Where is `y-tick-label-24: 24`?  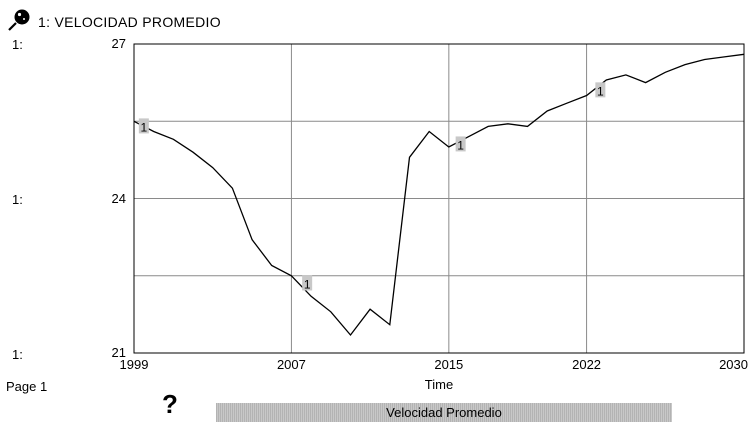 y-tick-label-24: 24 is located at coordinates (118, 198).